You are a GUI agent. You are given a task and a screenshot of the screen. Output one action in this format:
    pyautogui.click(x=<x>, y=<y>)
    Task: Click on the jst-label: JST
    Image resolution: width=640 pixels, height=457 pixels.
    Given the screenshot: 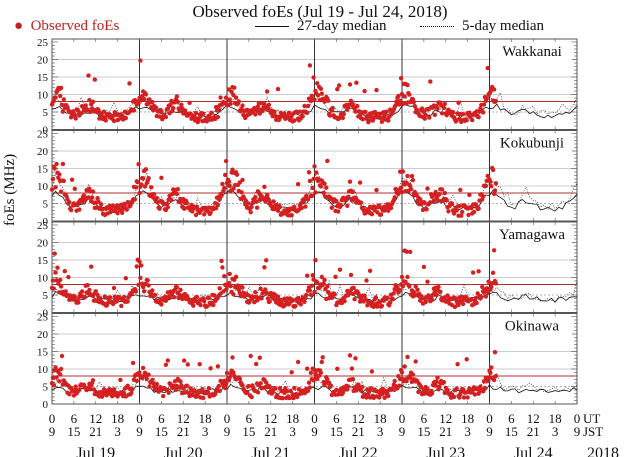 What is the action you would take?
    pyautogui.click(x=593, y=431)
    